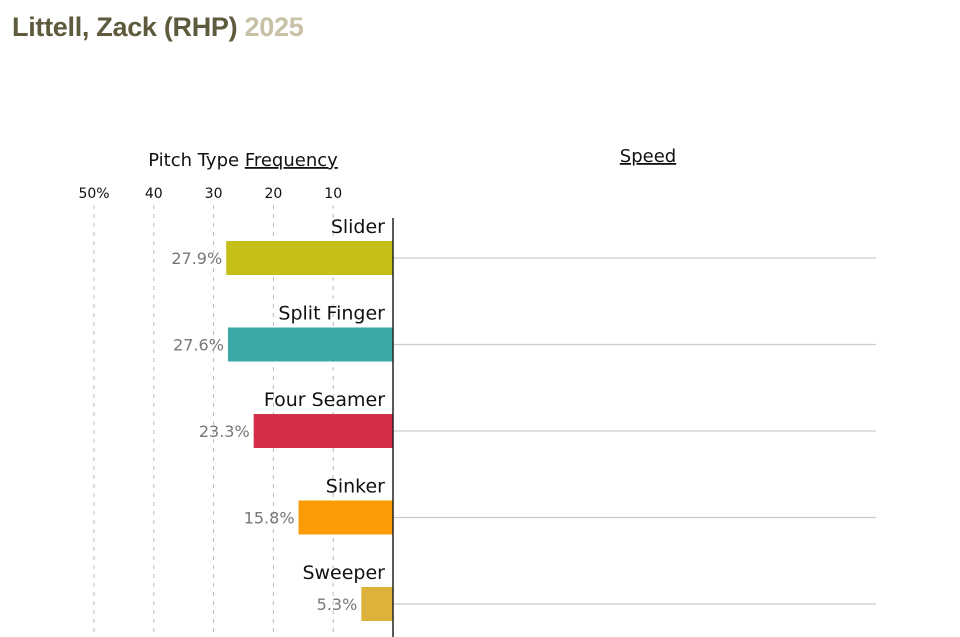 The width and height of the screenshot is (960, 637). What do you see at coordinates (243, 160) in the screenshot?
I see `frequency-header: Pitch Type Frequency` at bounding box center [243, 160].